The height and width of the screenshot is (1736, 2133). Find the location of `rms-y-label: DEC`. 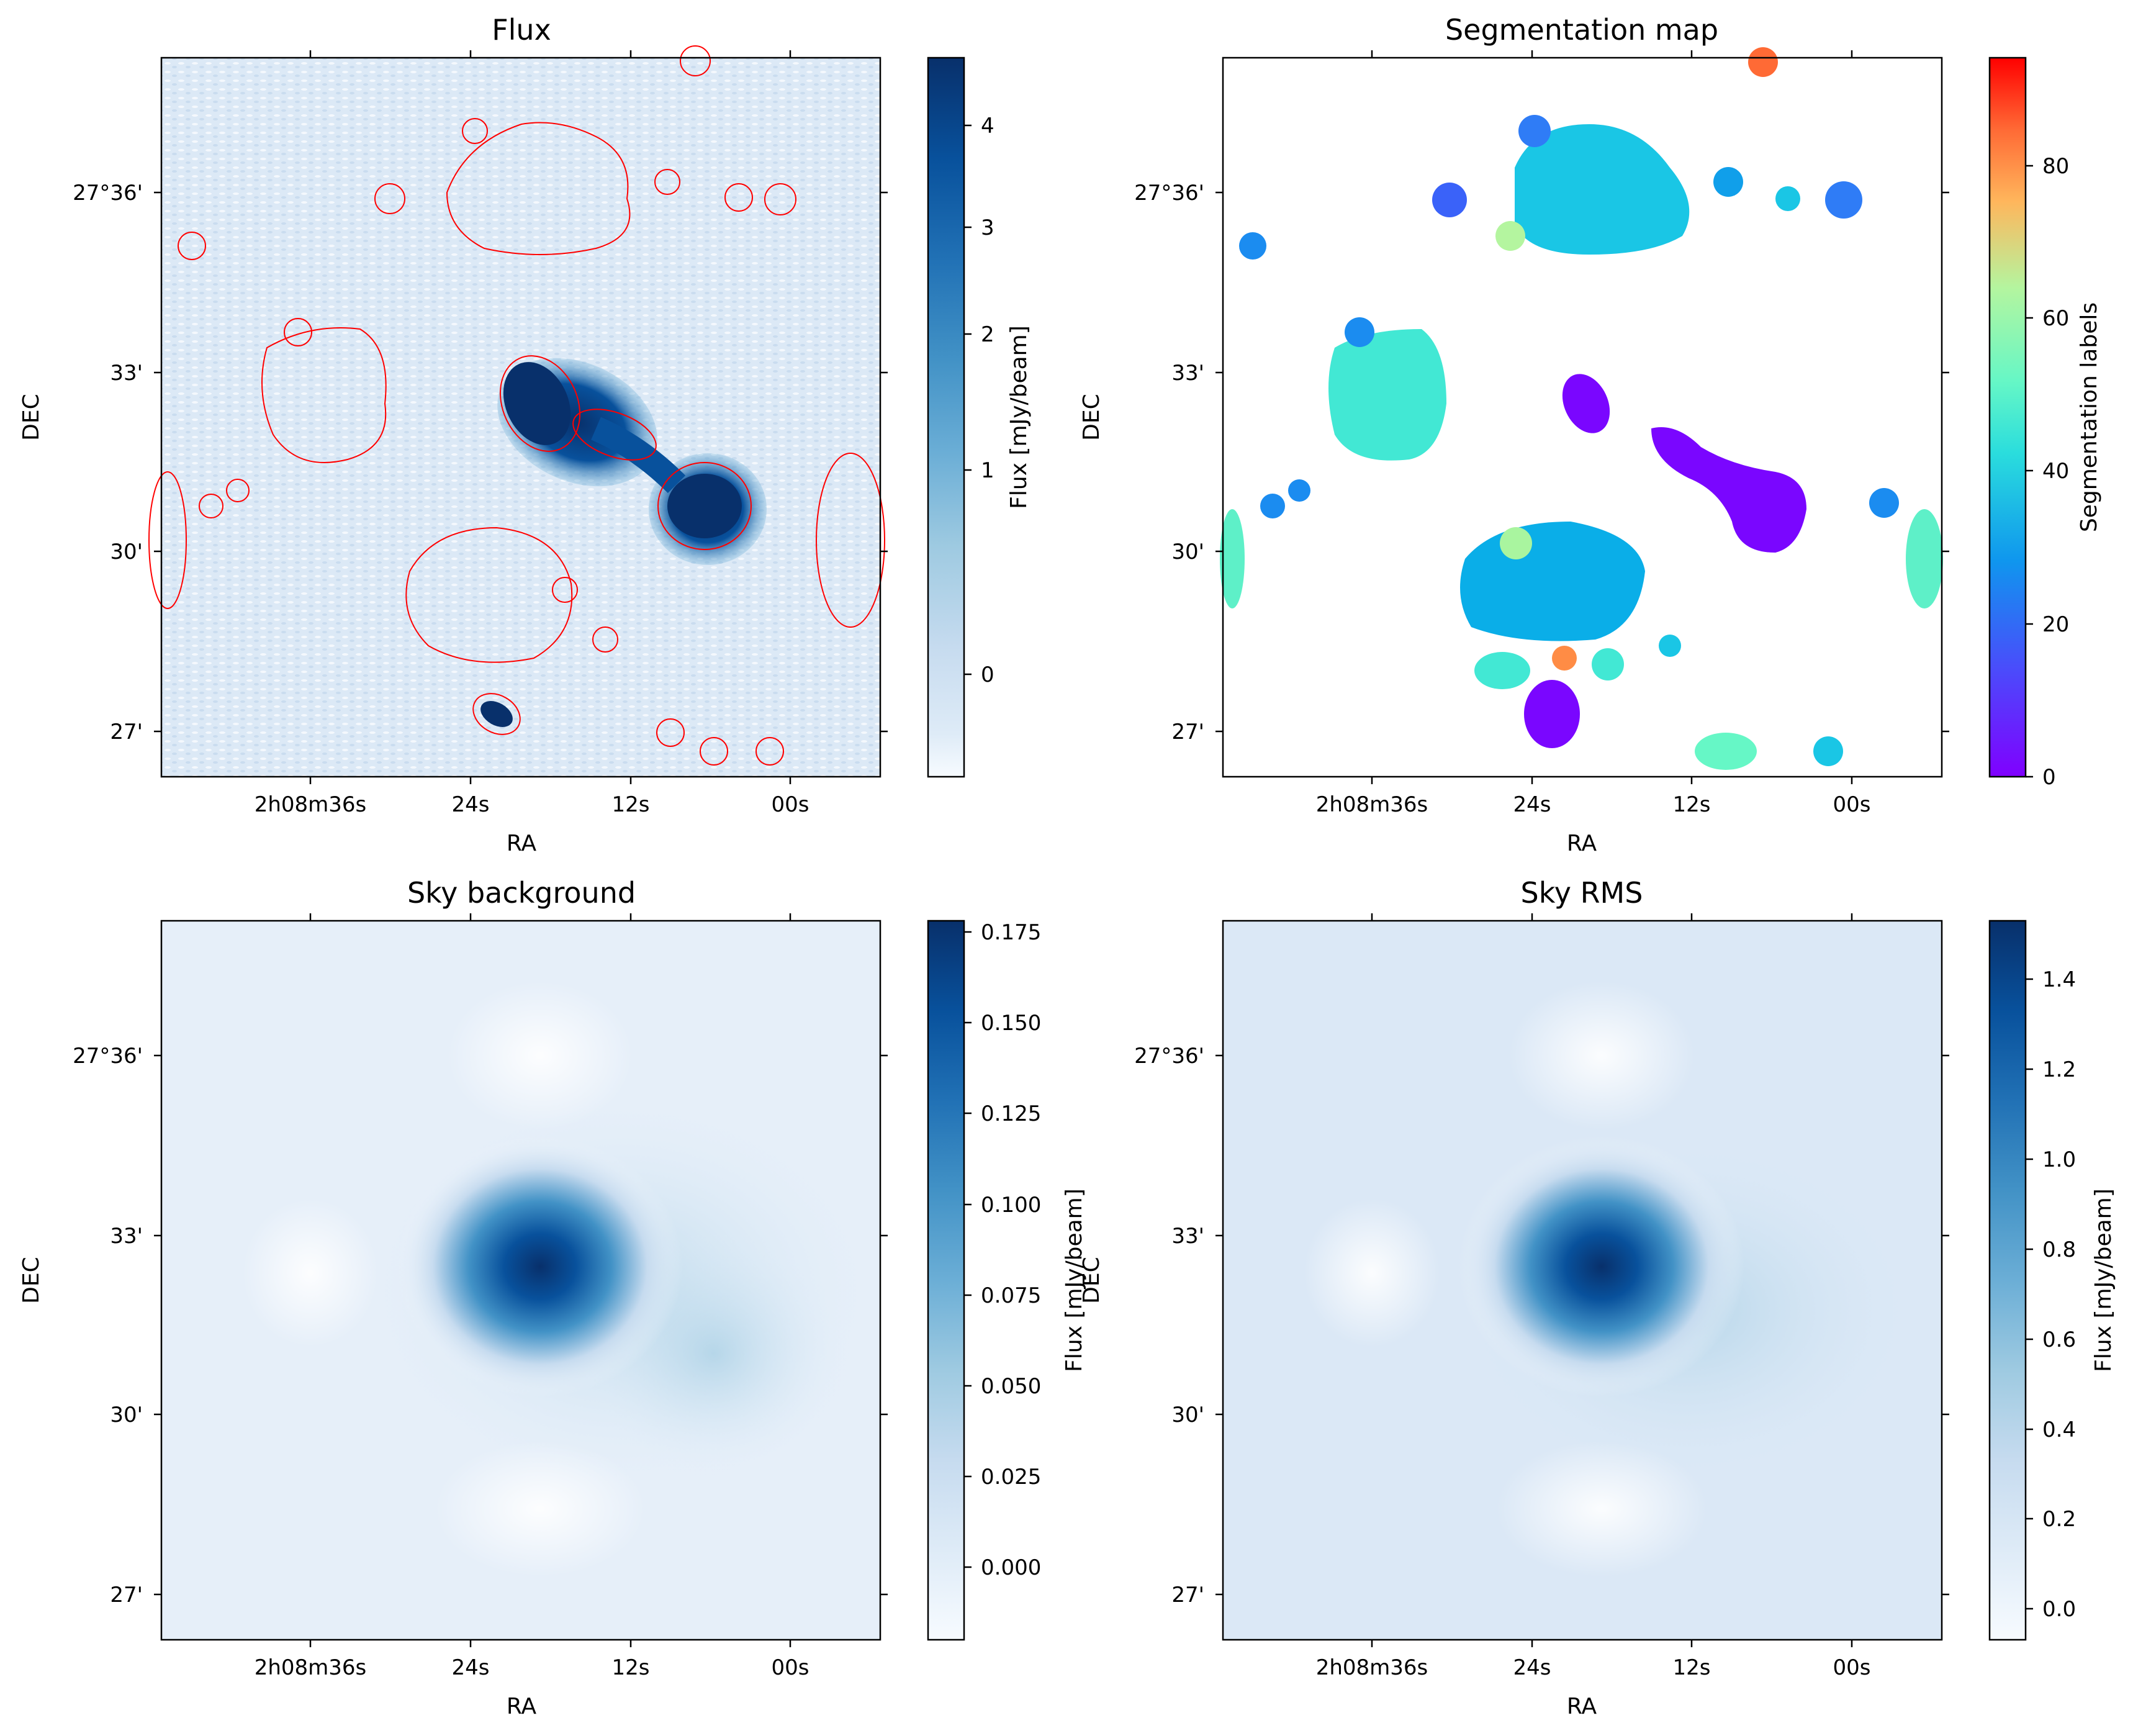

rms-y-label: DEC is located at coordinates (1091, 1280).